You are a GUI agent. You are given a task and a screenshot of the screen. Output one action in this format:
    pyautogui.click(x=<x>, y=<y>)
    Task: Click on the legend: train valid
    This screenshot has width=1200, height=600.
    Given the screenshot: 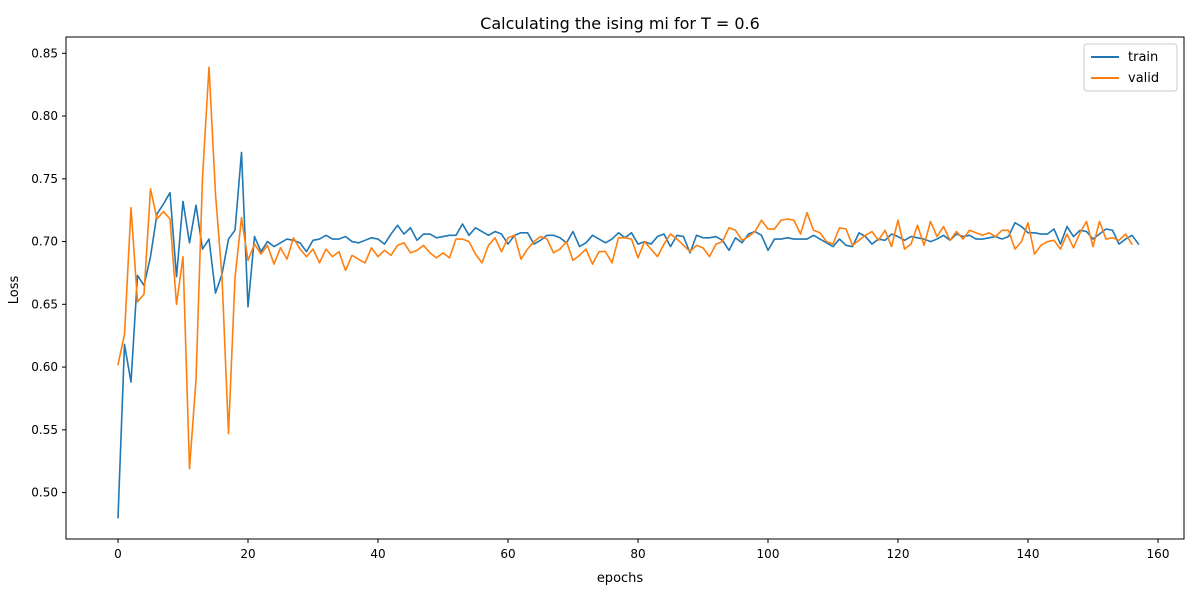 What is the action you would take?
    pyautogui.click(x=1130, y=67)
    